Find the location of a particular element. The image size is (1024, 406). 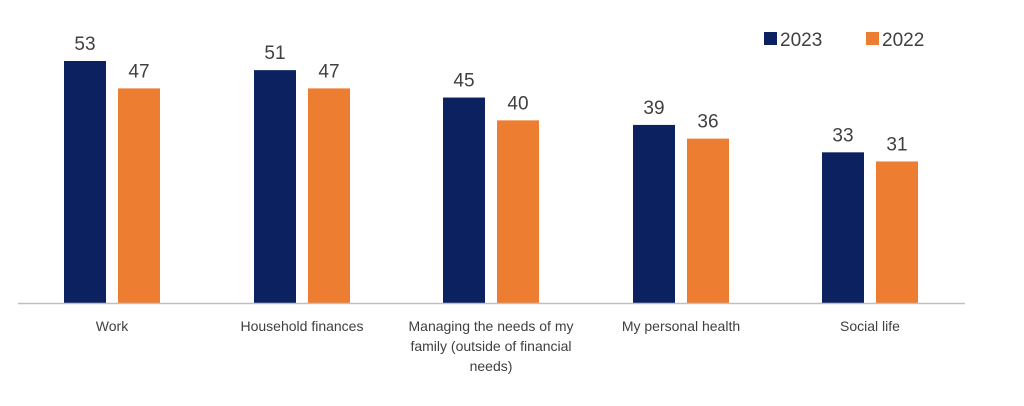

legend-swatch-2022 is located at coordinates (872, 38).